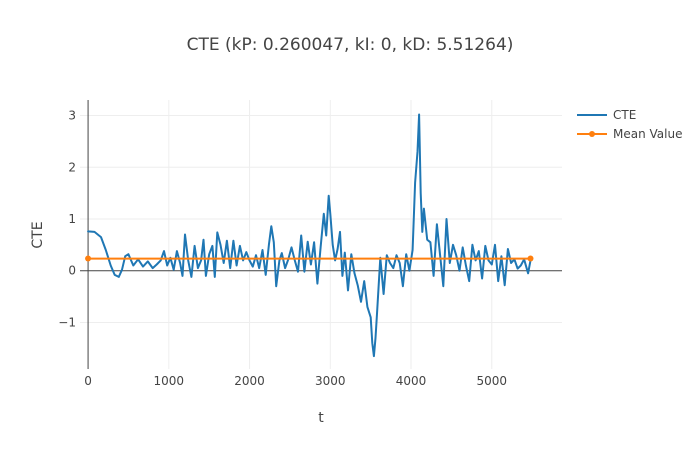  Describe the element at coordinates (38, 234) in the screenshot. I see `y-axis-title: CTE` at that location.